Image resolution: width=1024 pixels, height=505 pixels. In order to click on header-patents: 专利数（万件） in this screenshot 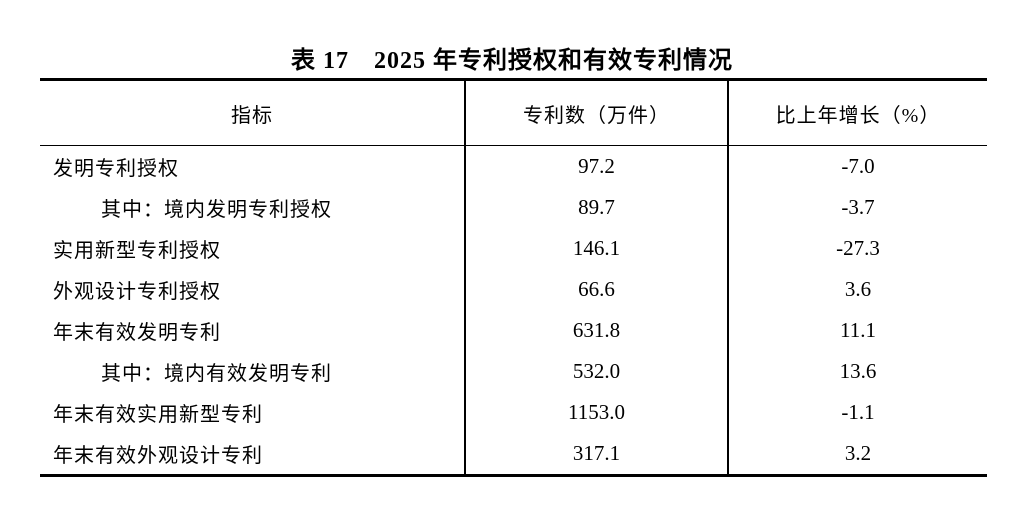, I will do `click(596, 112)`.